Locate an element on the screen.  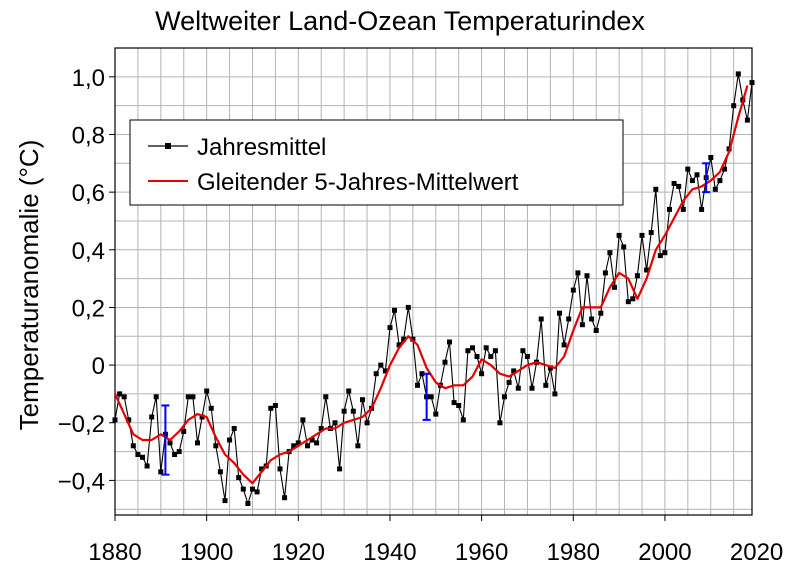
legend-annual-marker is located at coordinates (168, 146).